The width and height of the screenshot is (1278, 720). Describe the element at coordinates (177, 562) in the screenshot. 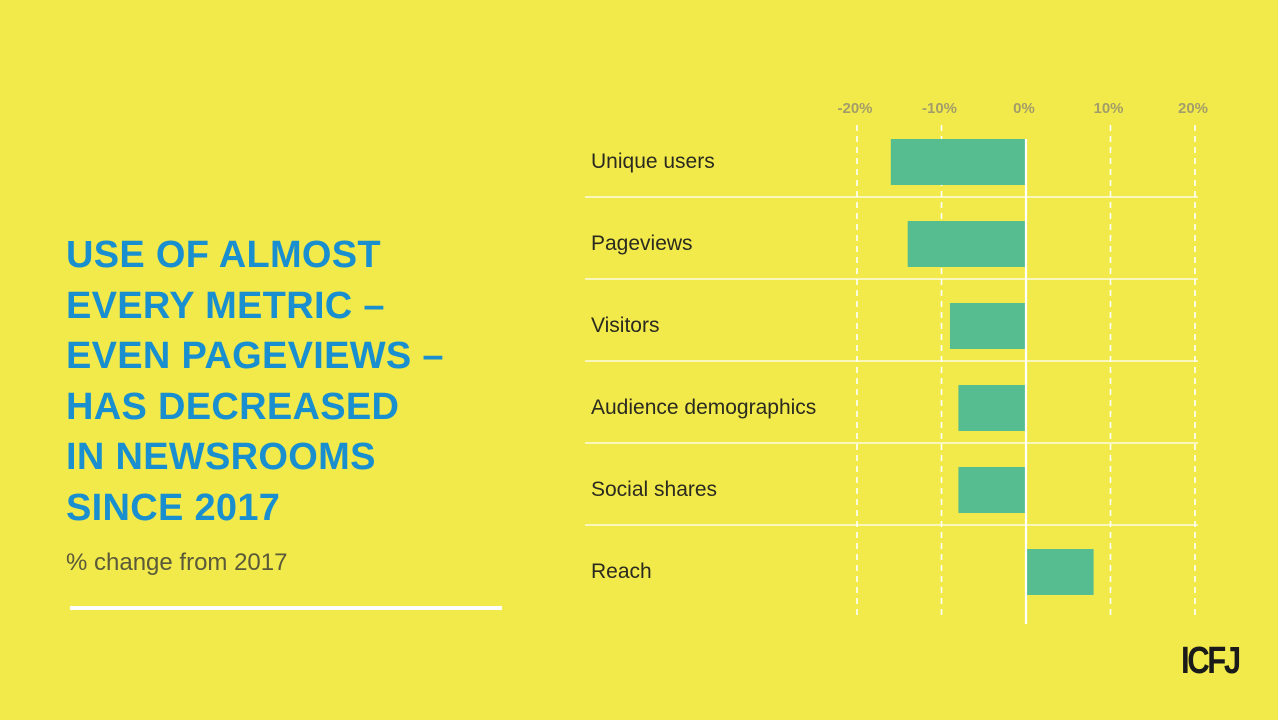

I see `subtitle: % change from 2017` at that location.